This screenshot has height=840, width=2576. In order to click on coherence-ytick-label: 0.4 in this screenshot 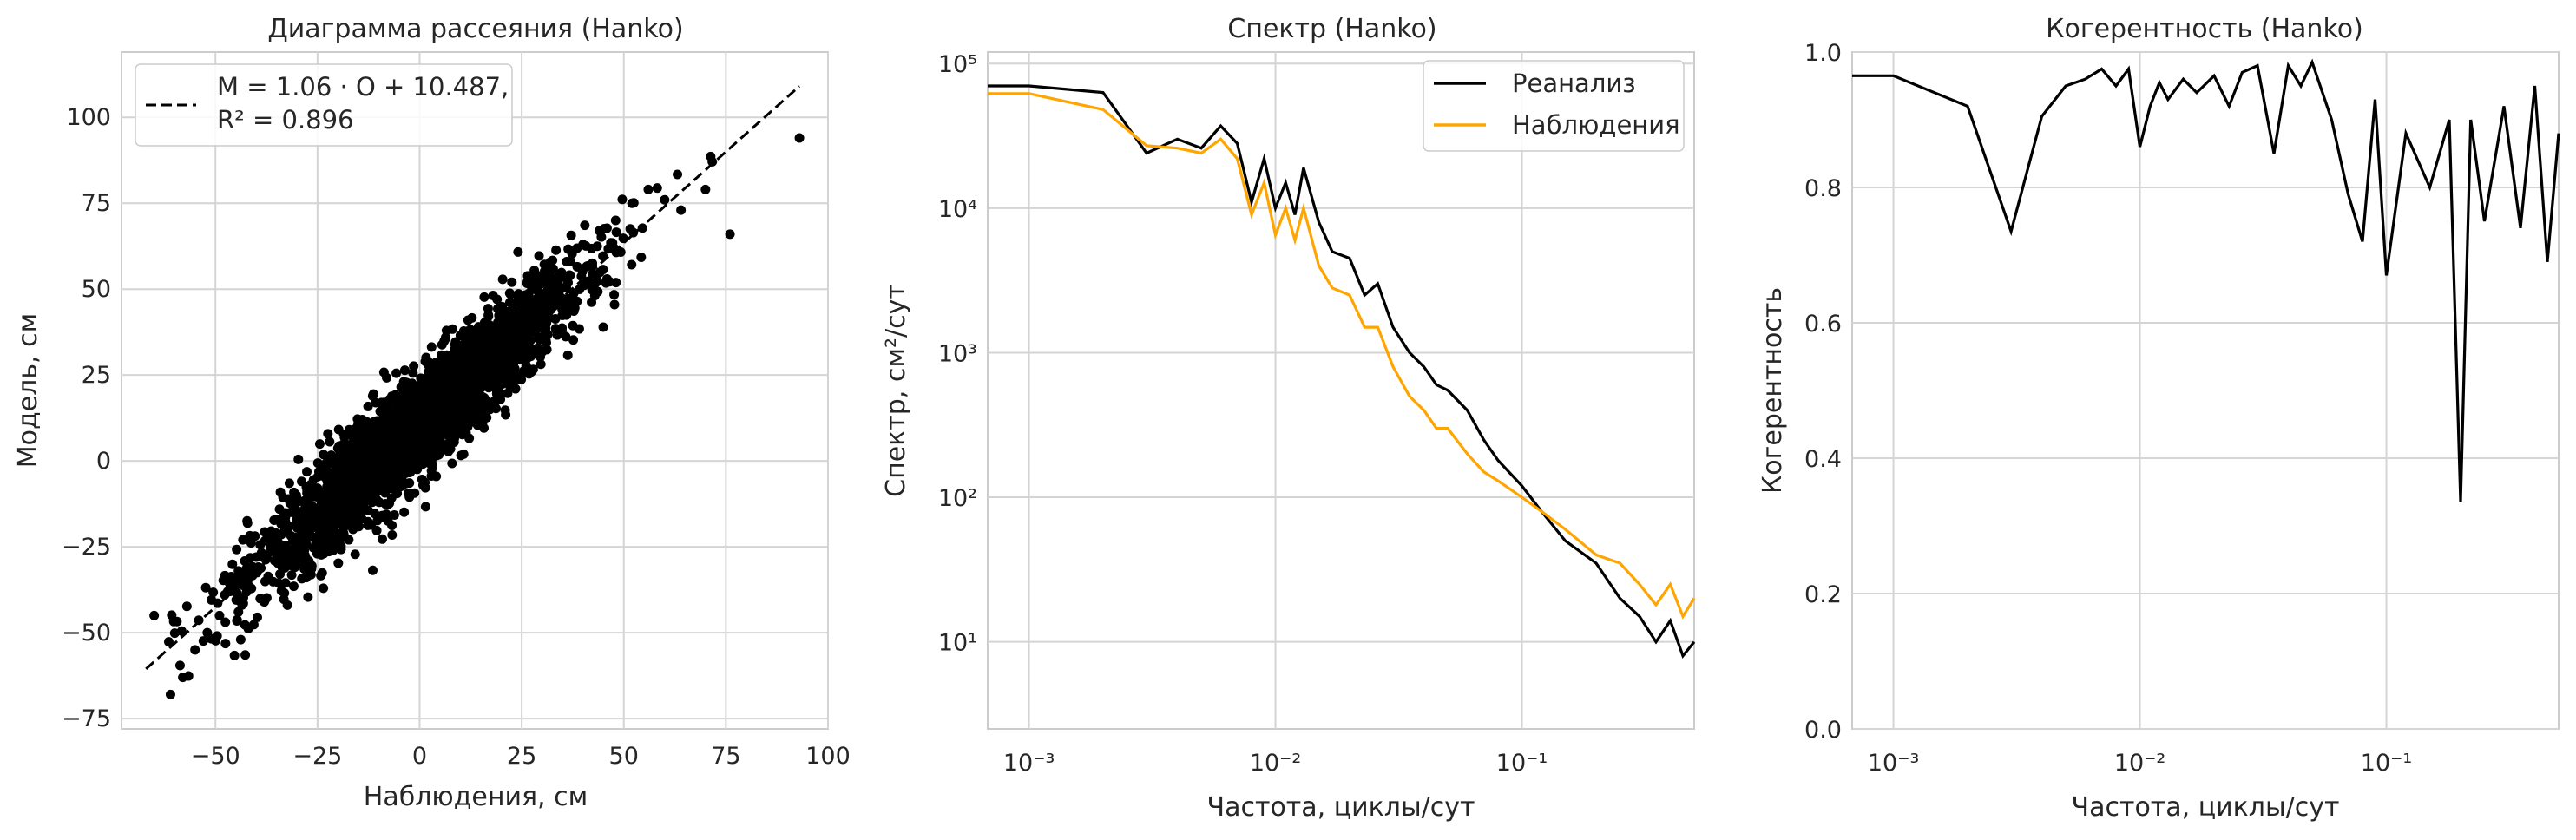, I will do `click(1823, 459)`.